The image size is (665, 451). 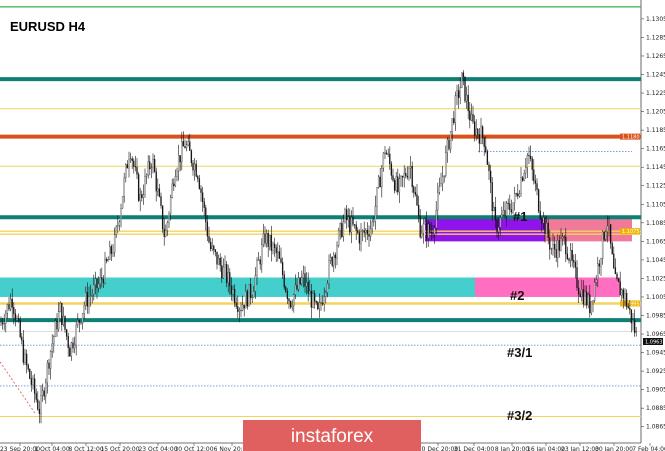 I want to click on y-tick-label-11: 1.1105, so click(x=655, y=204).